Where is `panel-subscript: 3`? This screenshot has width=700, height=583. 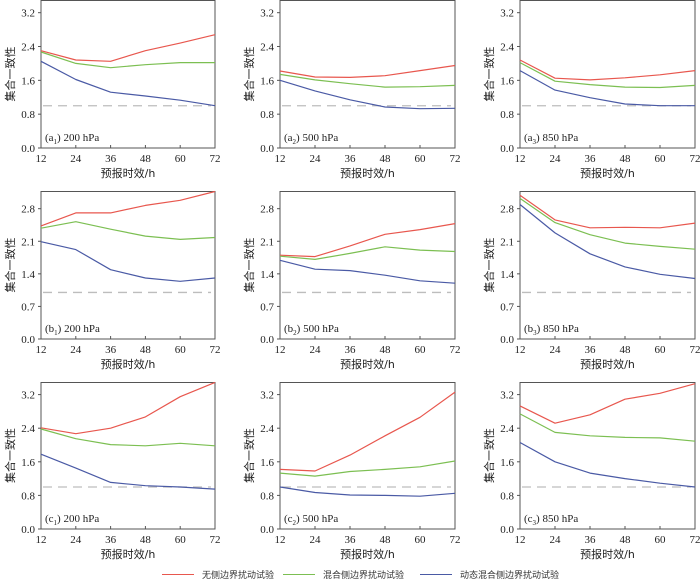 panel-subscript: 3 is located at coordinates (535, 333).